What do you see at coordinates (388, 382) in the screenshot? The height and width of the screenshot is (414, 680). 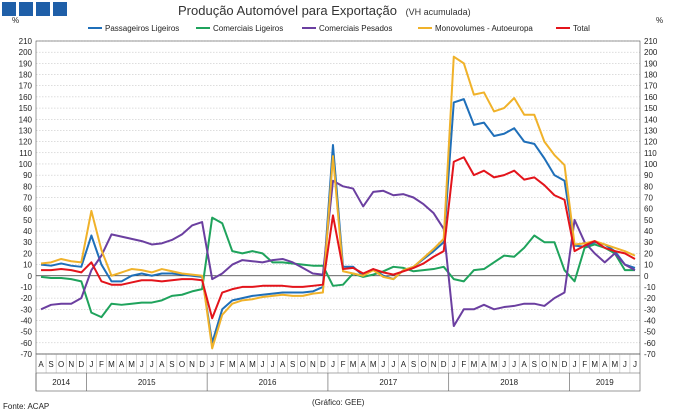 I see `x-year-label: 2017` at bounding box center [388, 382].